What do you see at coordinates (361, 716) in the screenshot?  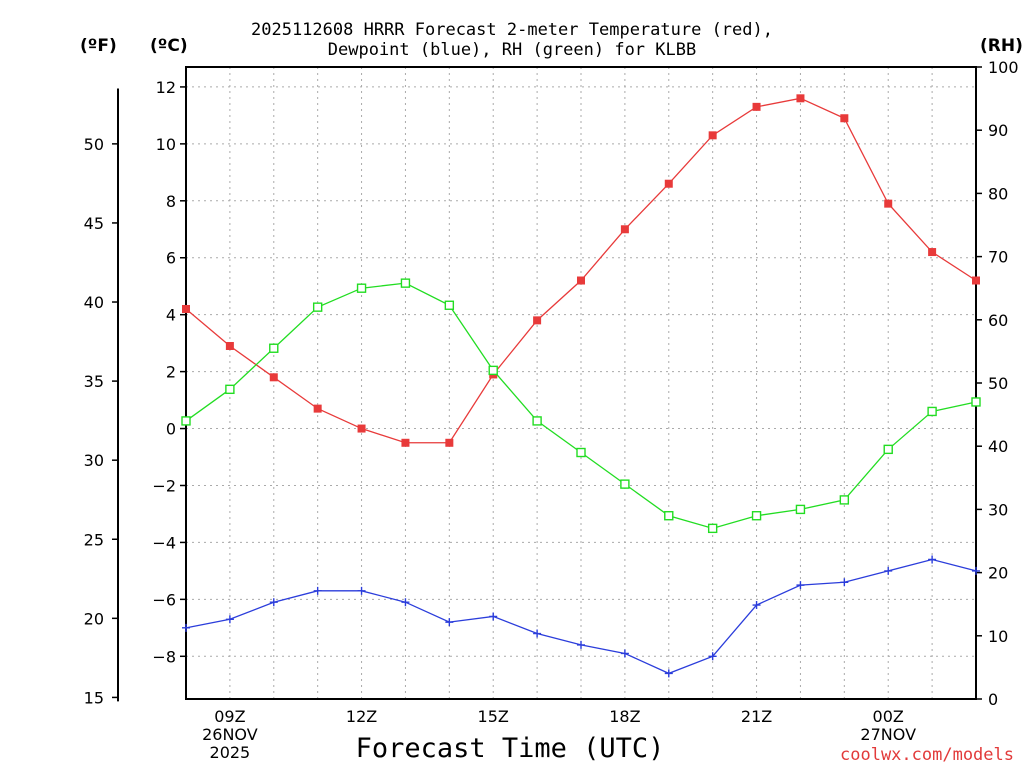 I see `x-tick-label: 12Z` at bounding box center [361, 716].